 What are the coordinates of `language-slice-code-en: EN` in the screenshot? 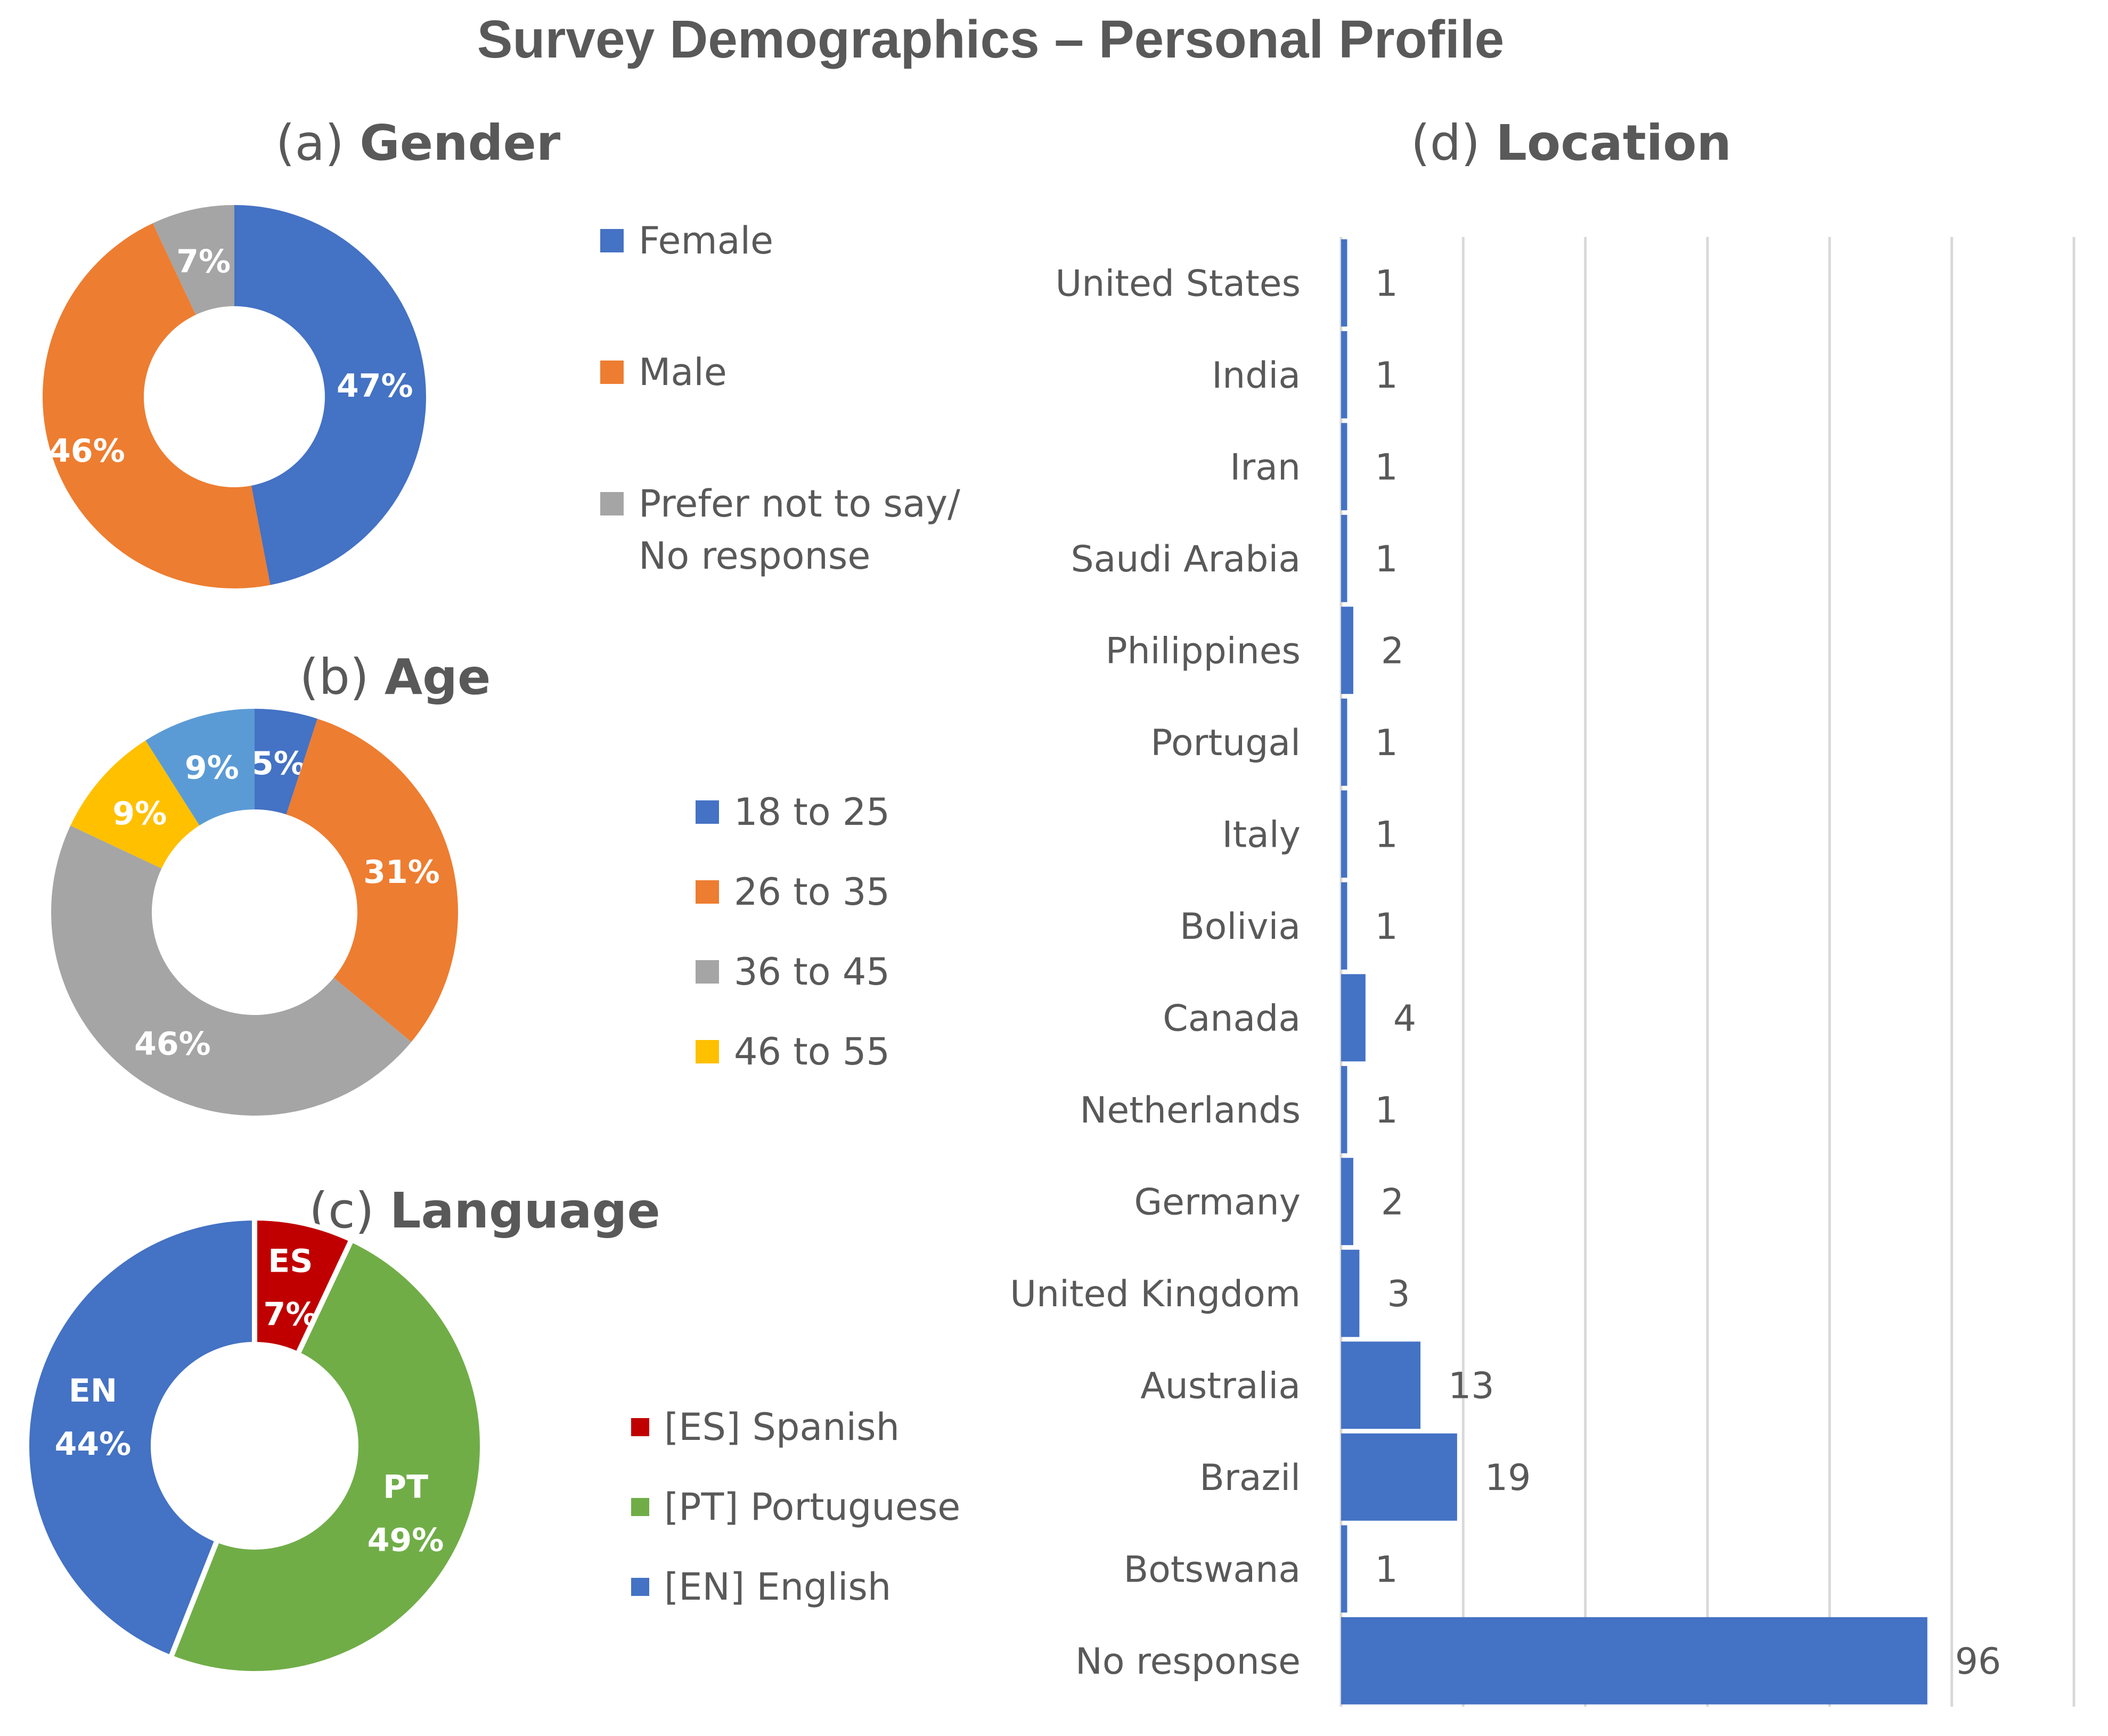 It's located at (93, 1391).